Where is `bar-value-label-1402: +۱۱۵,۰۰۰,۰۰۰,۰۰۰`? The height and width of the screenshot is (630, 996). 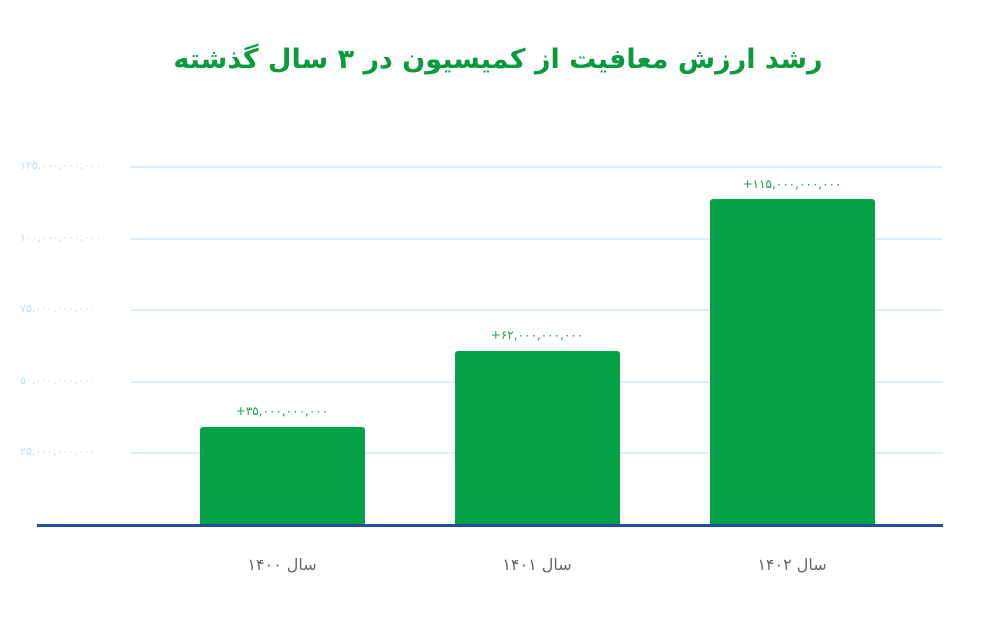
bar-value-label-1402: +۱۱۵,۰۰۰,۰۰۰,۰۰۰ is located at coordinates (792, 184).